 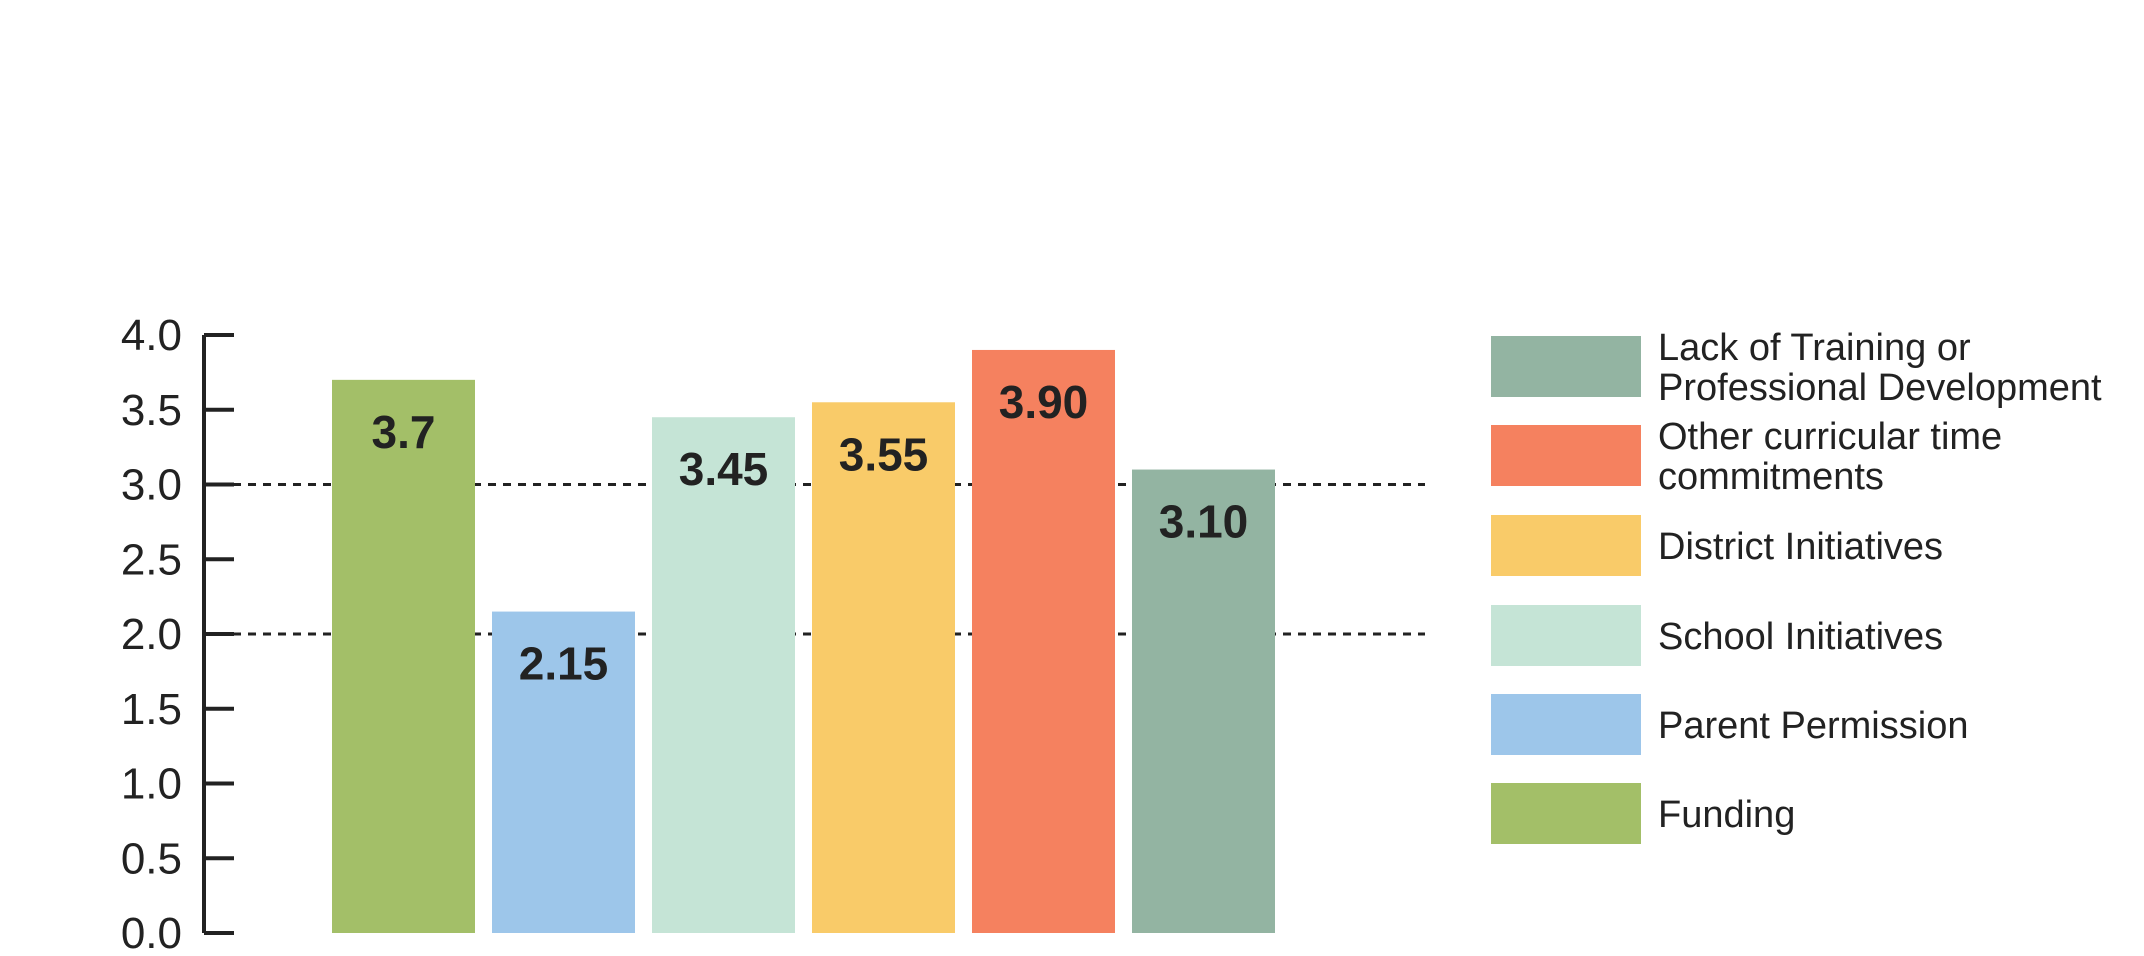 I want to click on y-tick-label: 2.5, so click(x=151, y=559).